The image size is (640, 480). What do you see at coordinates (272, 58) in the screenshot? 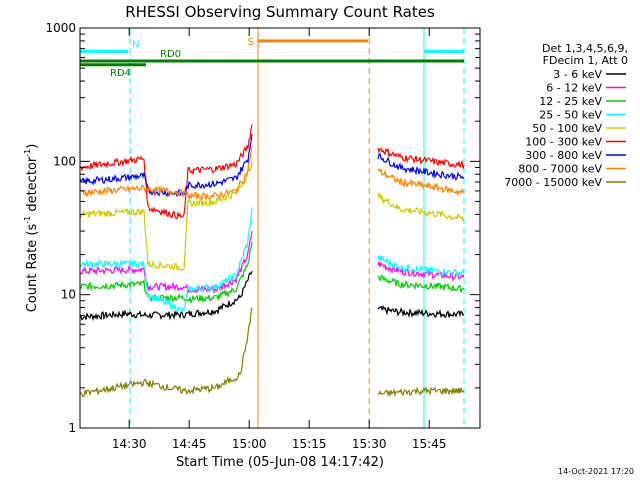
I see `flag-lines: N RD0 RD4 S` at bounding box center [272, 58].